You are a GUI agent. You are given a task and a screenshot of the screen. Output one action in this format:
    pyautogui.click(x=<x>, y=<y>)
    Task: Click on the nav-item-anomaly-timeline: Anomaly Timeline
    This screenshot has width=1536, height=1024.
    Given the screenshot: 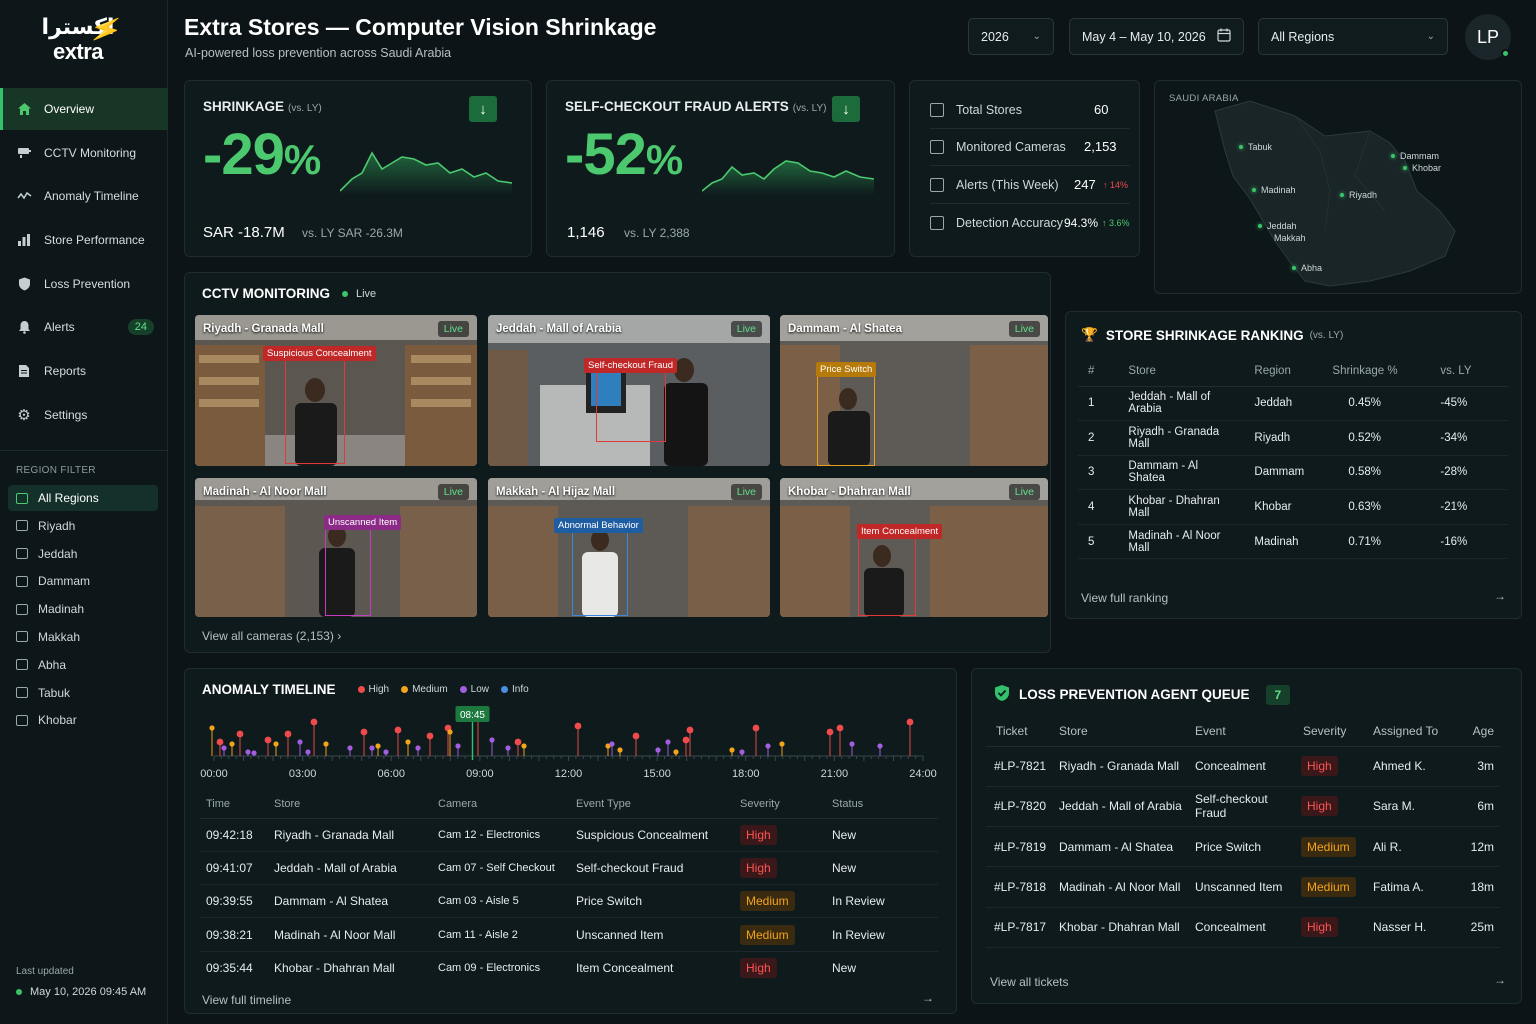 What is the action you would take?
    pyautogui.click(x=84, y=196)
    